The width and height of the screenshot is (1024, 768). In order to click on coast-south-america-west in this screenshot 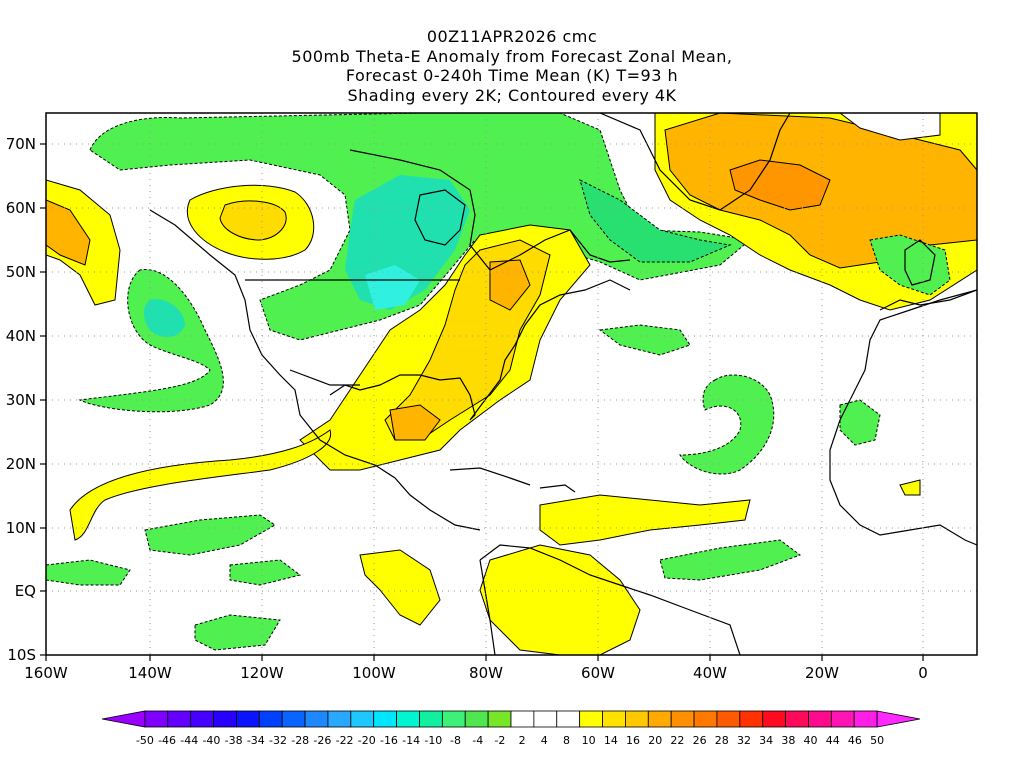, I will do `click(487, 607)`.